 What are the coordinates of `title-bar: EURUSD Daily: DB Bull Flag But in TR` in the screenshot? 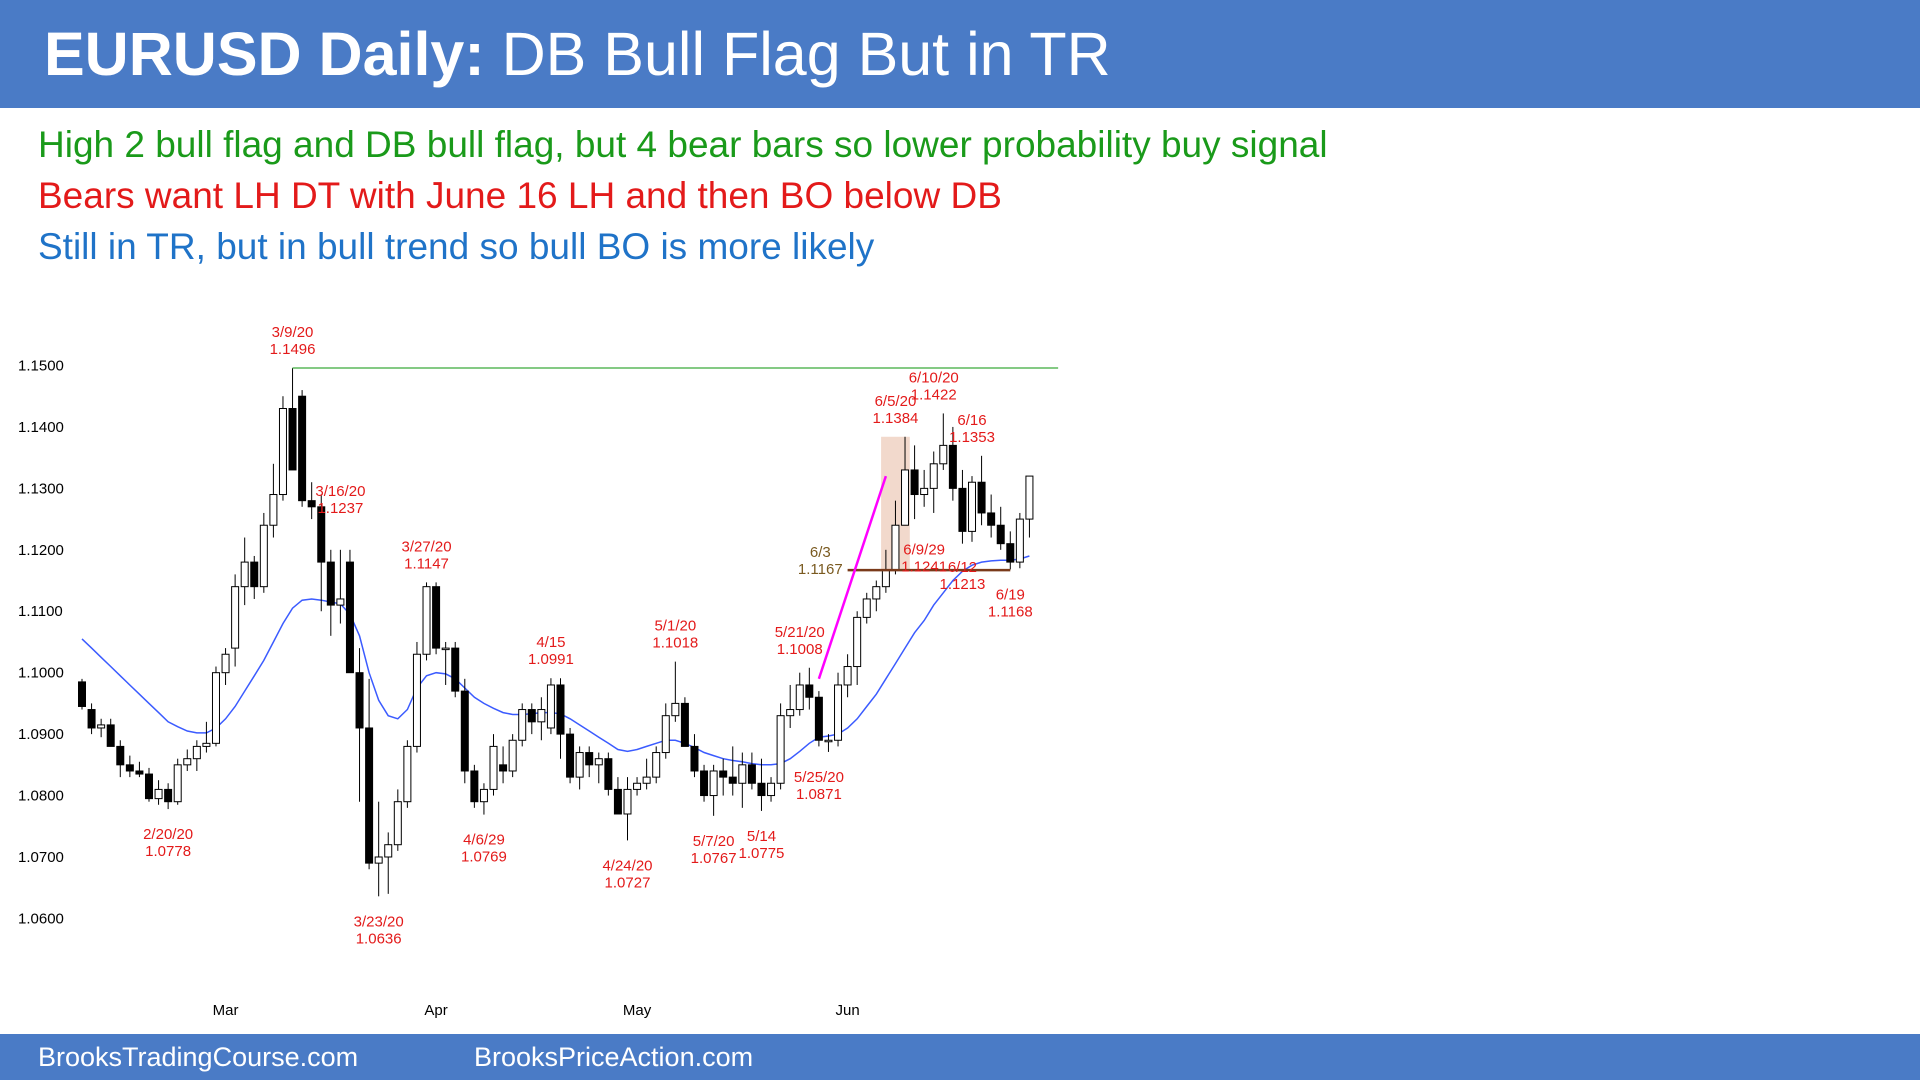 It's located at (960, 54).